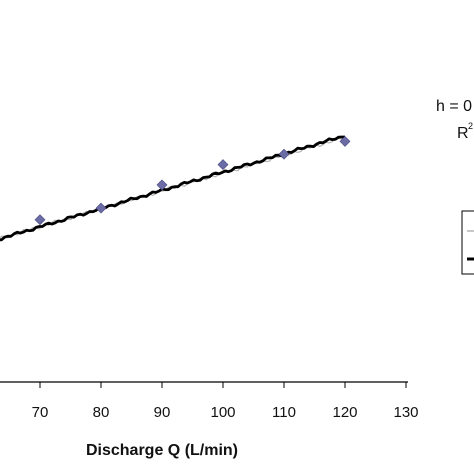 This screenshot has width=474, height=474. Describe the element at coordinates (162, 450) in the screenshot. I see `x-axis-title: Discharge Q (L/min)` at that location.